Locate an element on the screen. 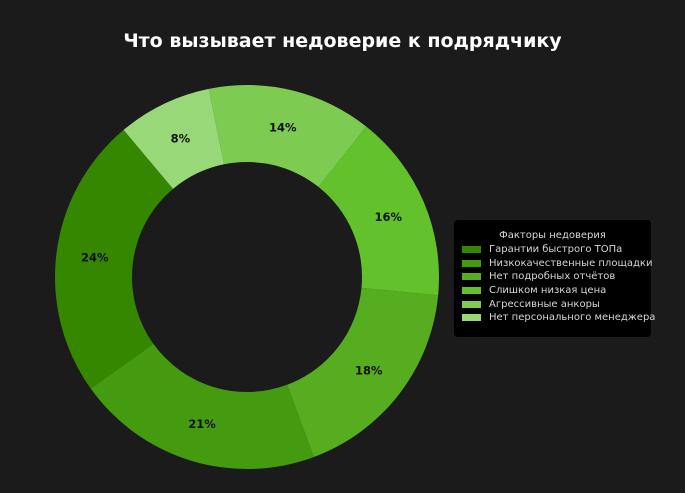  legend-item: Нет подробных отчётов is located at coordinates (552, 277).